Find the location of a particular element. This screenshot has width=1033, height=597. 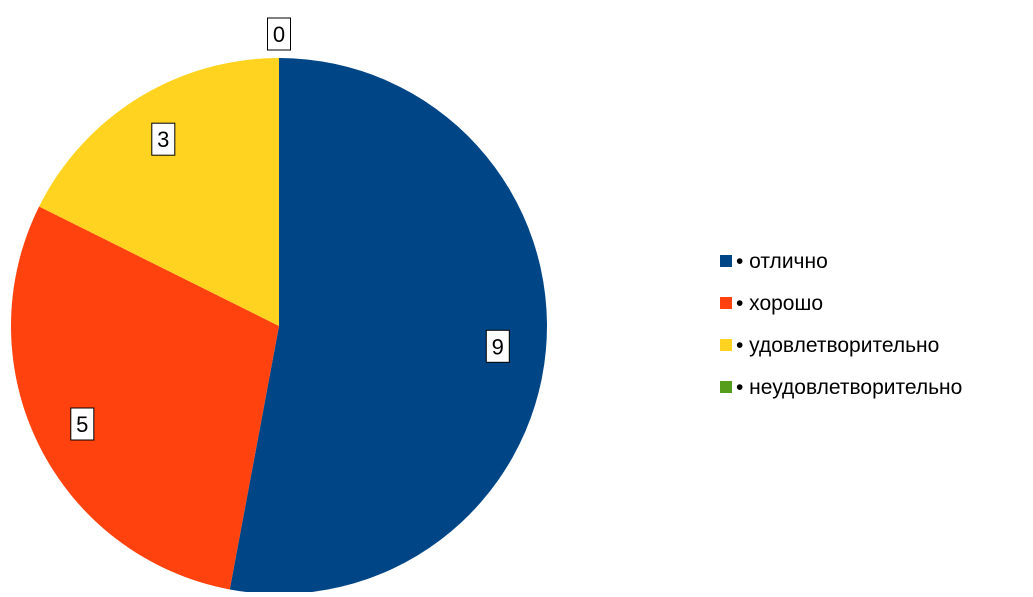

data-label-text: 5 is located at coordinates (82, 424).